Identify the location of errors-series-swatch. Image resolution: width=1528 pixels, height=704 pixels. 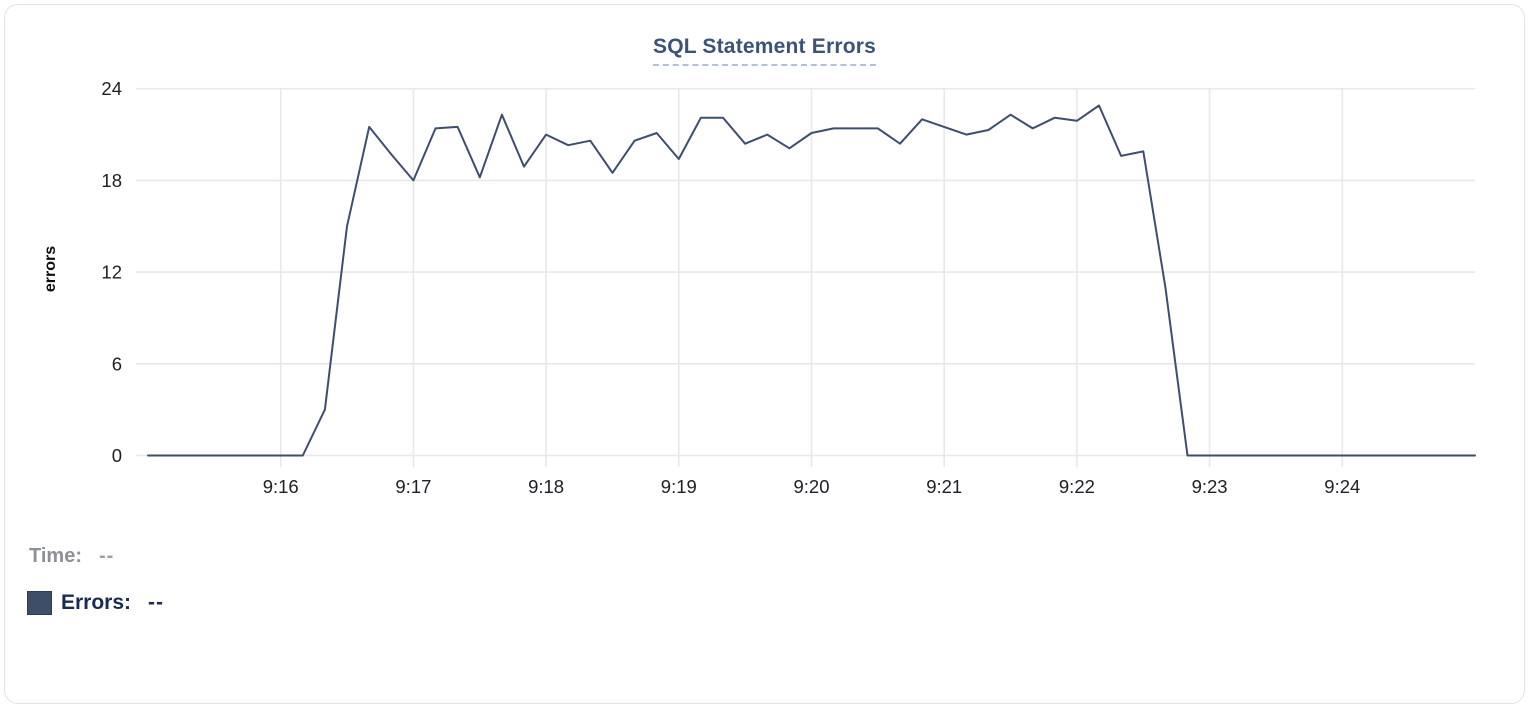
(39, 603).